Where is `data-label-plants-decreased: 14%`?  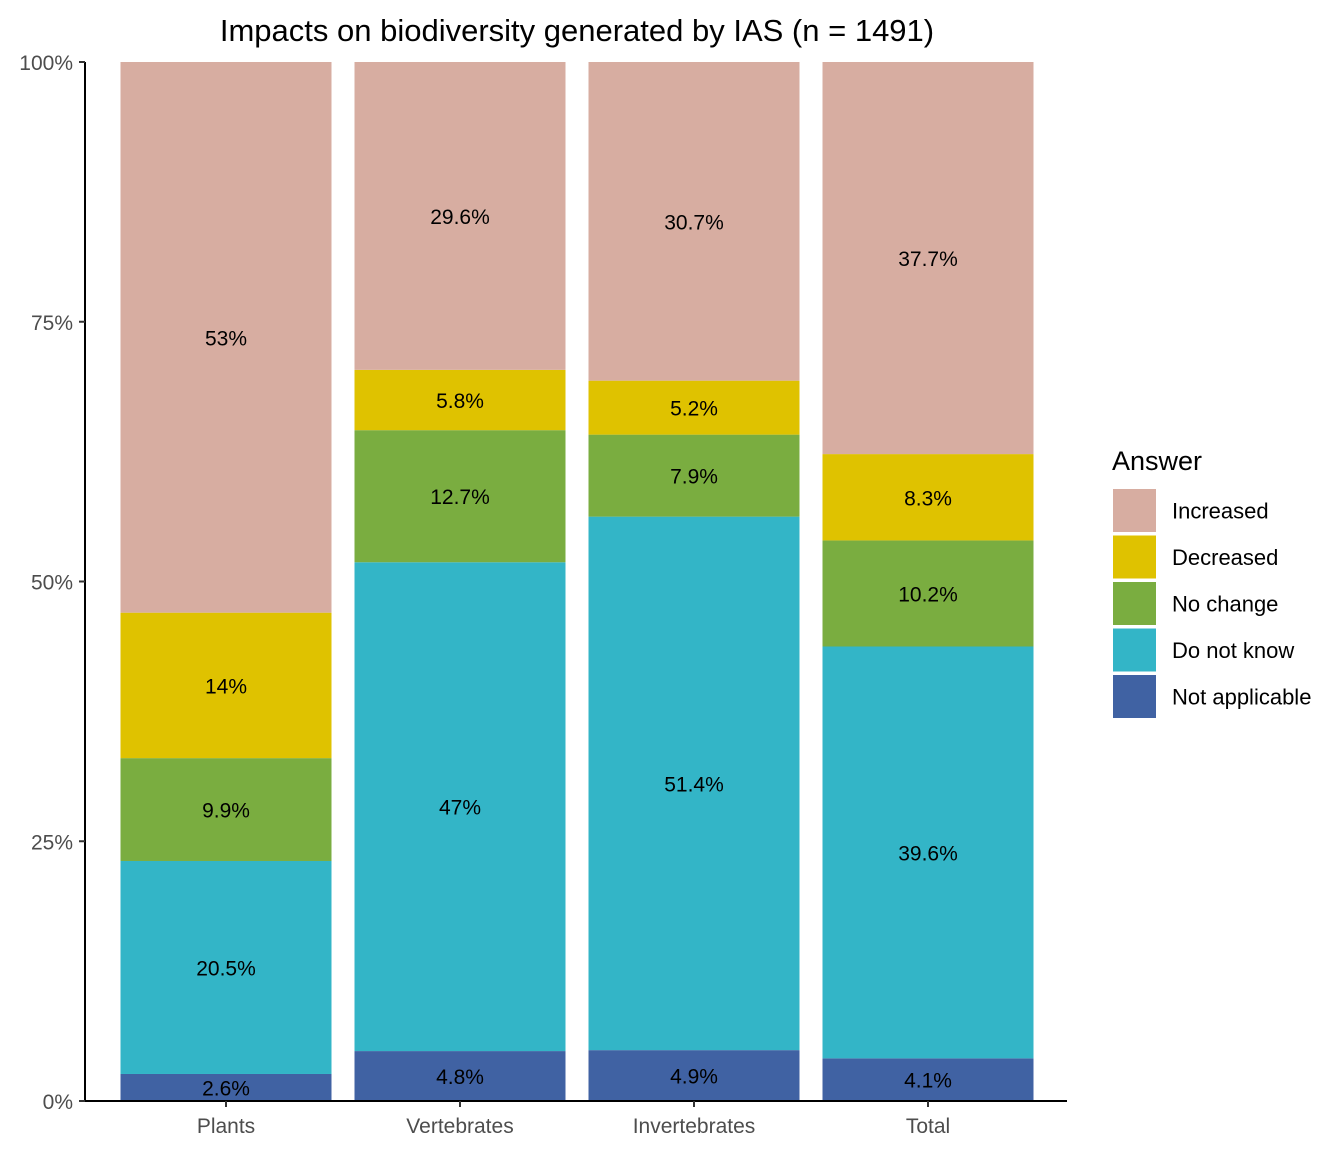
data-label-plants-decreased: 14% is located at coordinates (226, 686).